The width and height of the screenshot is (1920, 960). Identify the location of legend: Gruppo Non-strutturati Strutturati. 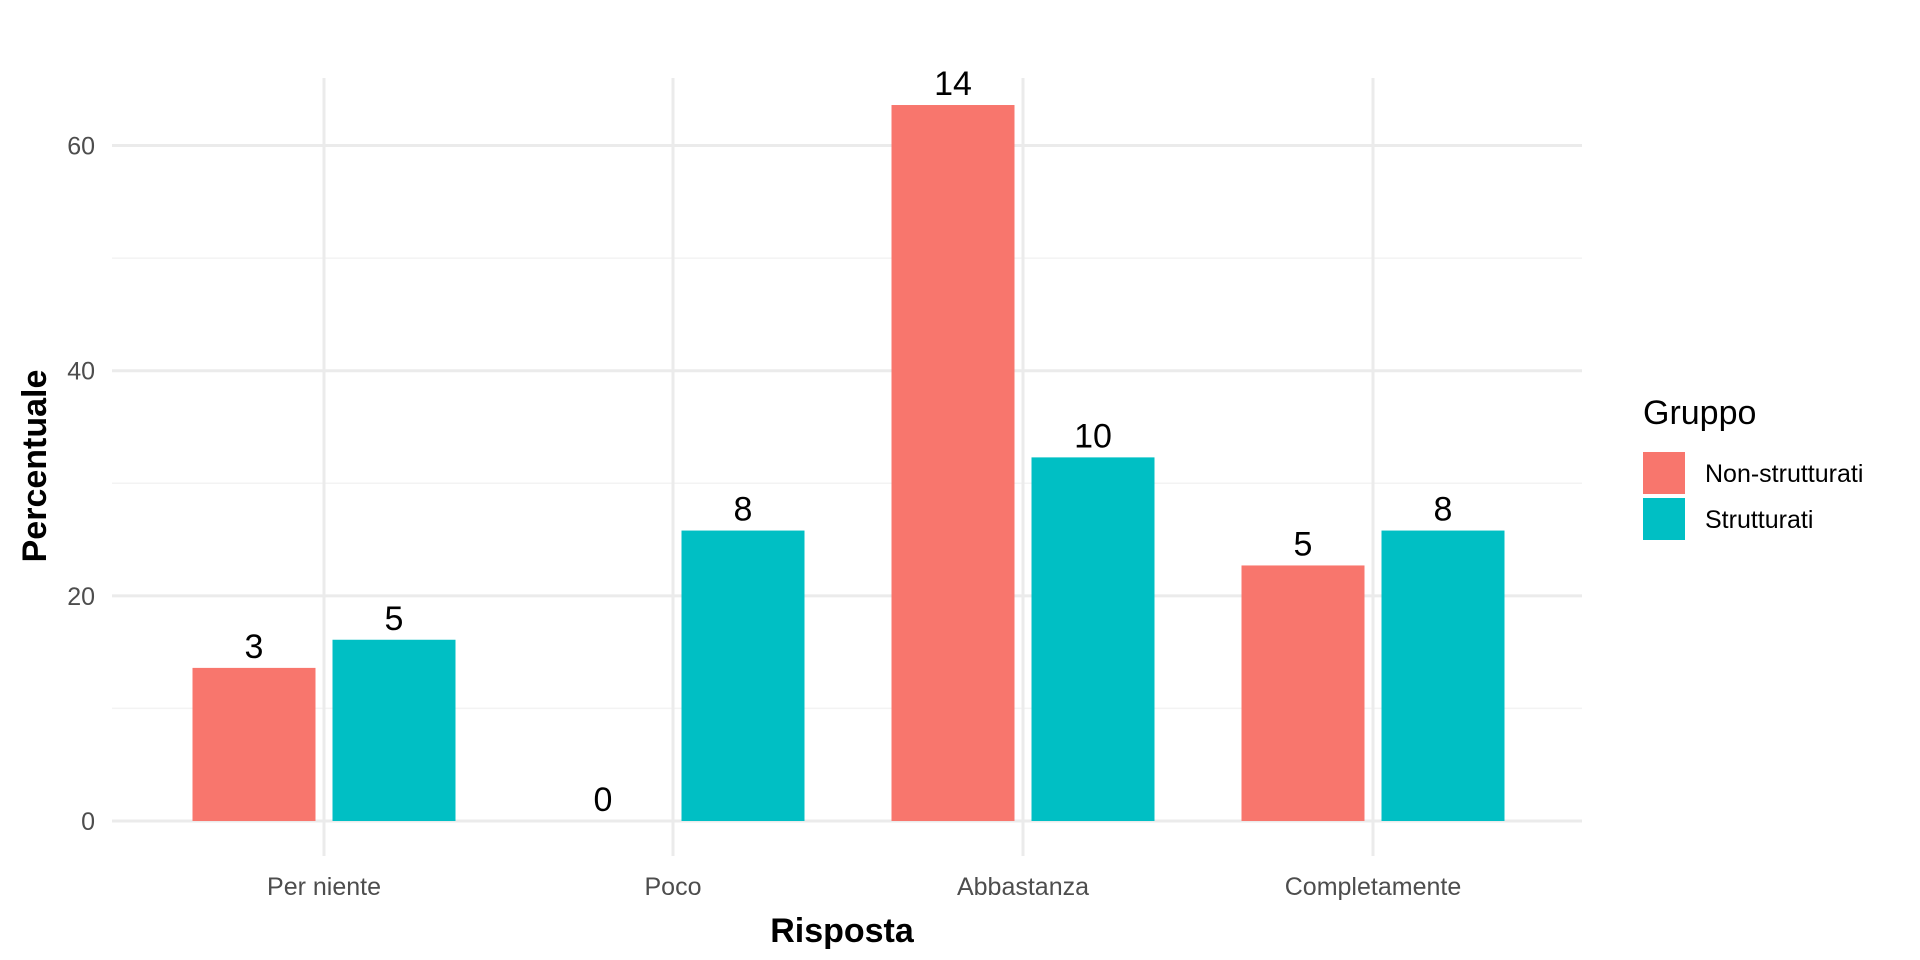
(1753, 467).